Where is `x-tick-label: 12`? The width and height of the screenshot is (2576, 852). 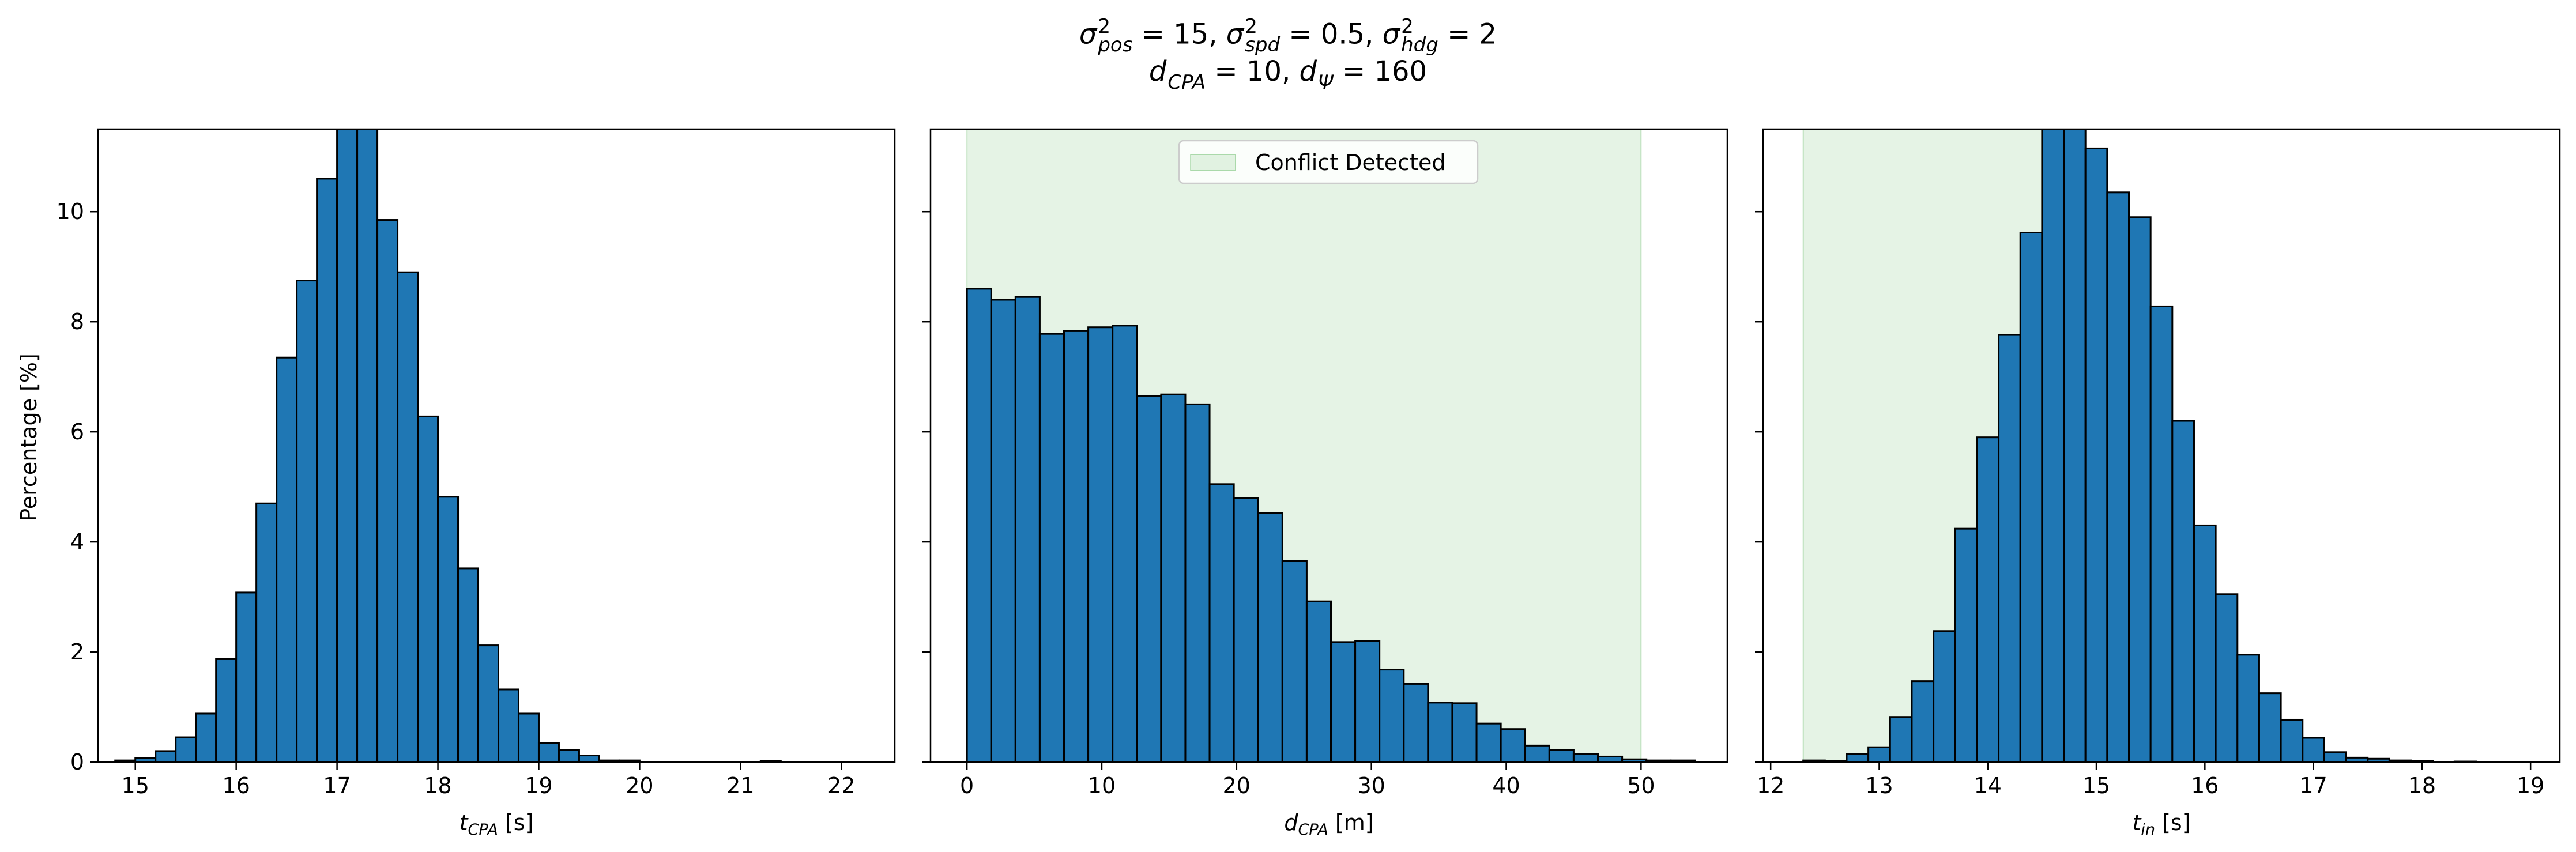
x-tick-label: 12 is located at coordinates (1770, 786).